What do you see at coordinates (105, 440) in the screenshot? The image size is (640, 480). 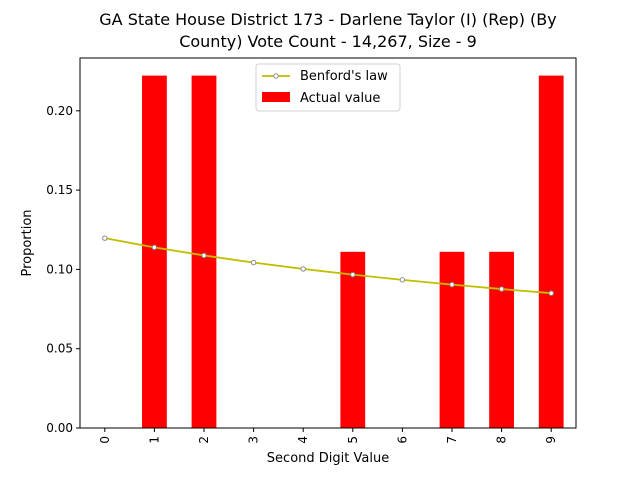 I see `x-tick-label: 0` at bounding box center [105, 440].